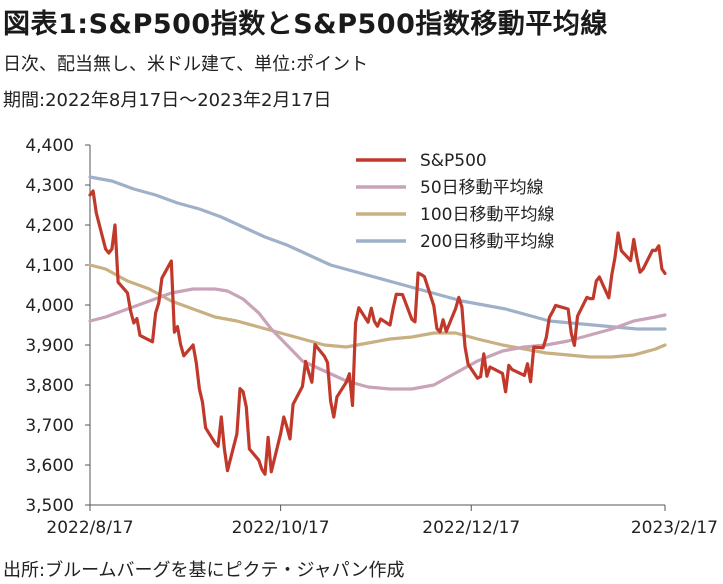  What do you see at coordinates (305, 24) in the screenshot?
I see `chart-title: 図表1:S&P500指数とS&P500指数移動平均線` at bounding box center [305, 24].